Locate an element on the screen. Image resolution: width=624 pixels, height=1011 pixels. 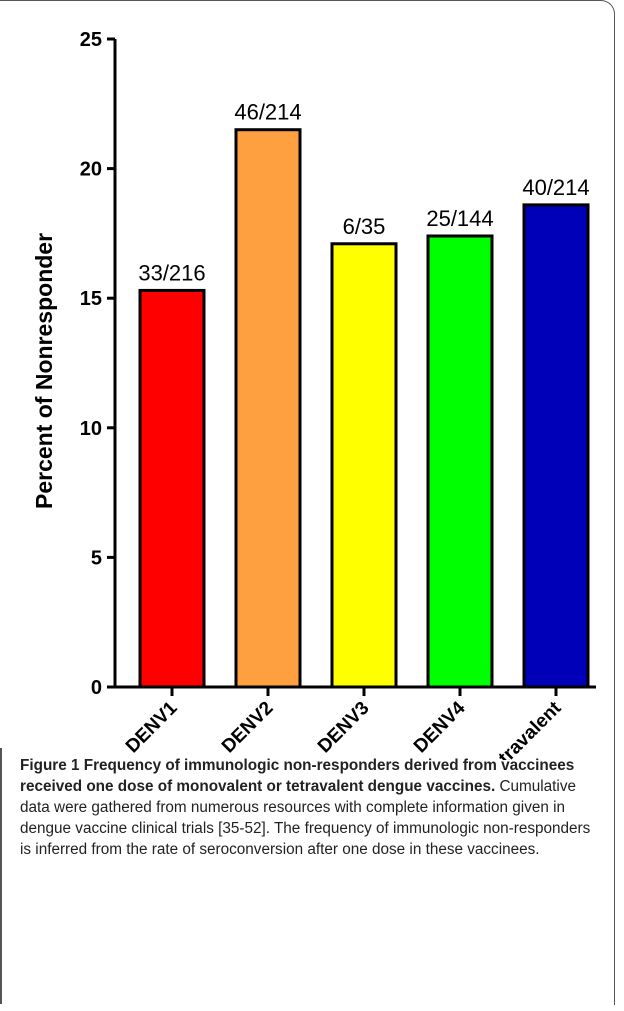
x-tick-label: Tetravalent is located at coordinates (523, 728).